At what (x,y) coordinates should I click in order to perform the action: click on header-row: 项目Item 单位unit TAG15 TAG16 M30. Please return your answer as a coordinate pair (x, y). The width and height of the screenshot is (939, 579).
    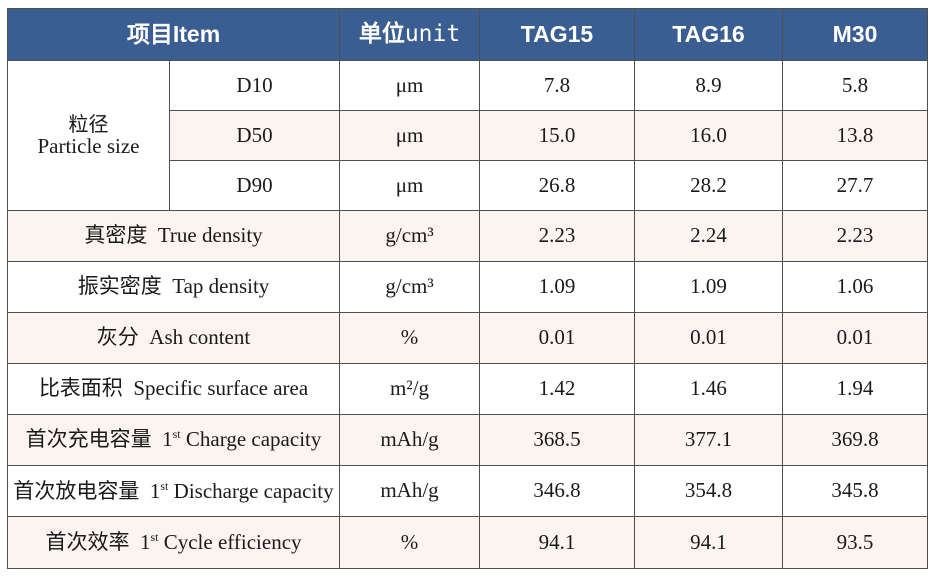
    Looking at the image, I should click on (467, 34).